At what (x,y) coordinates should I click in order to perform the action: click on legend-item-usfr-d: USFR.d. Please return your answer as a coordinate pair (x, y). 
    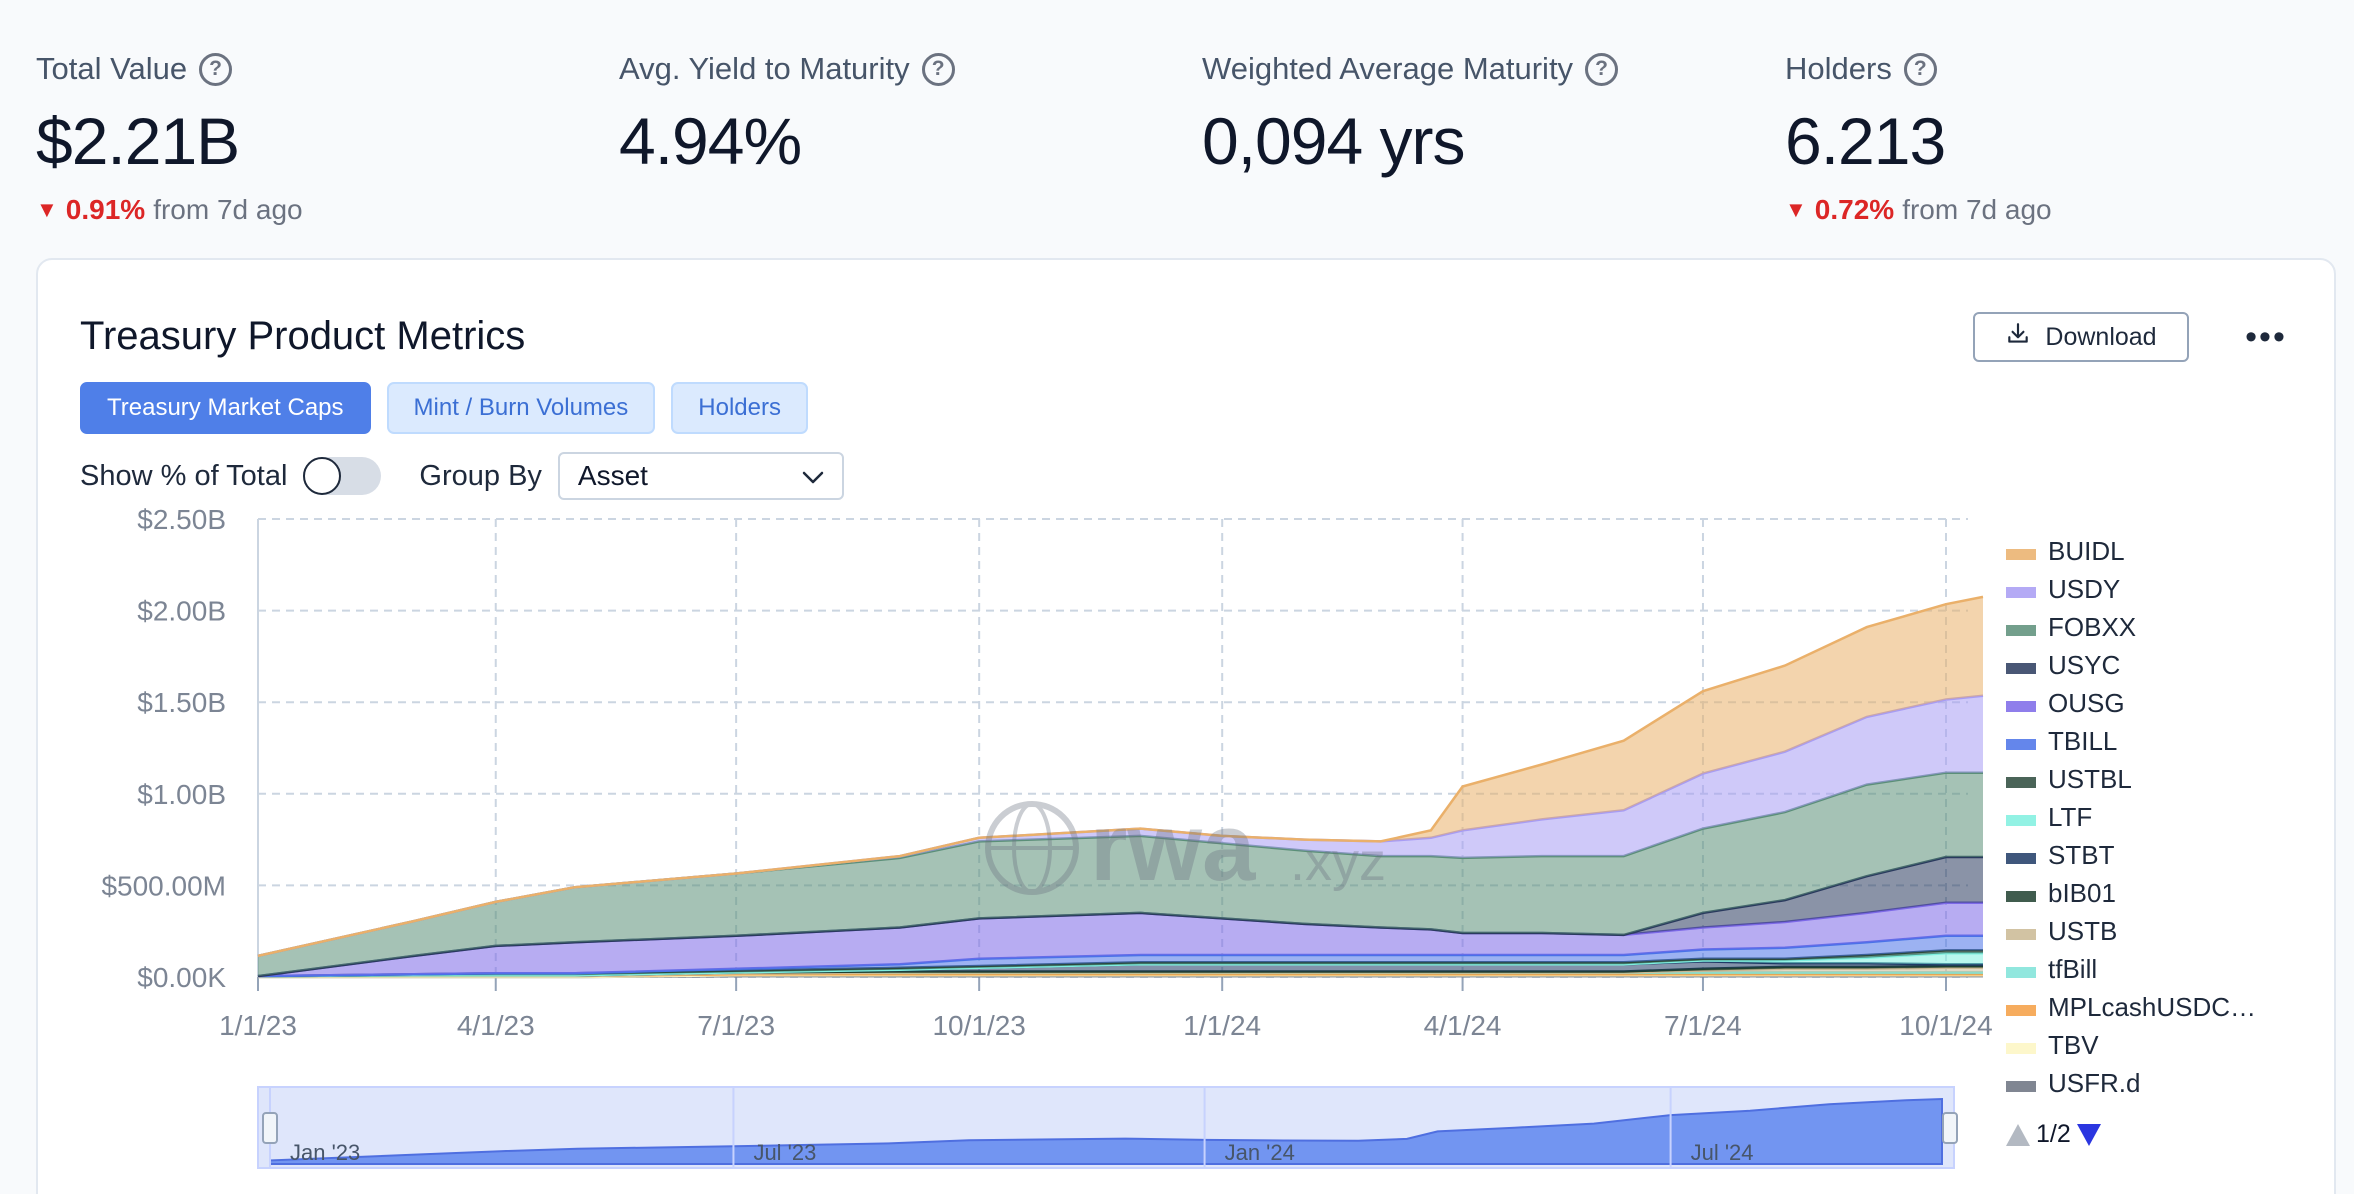
    Looking at the image, I should click on (2131, 1083).